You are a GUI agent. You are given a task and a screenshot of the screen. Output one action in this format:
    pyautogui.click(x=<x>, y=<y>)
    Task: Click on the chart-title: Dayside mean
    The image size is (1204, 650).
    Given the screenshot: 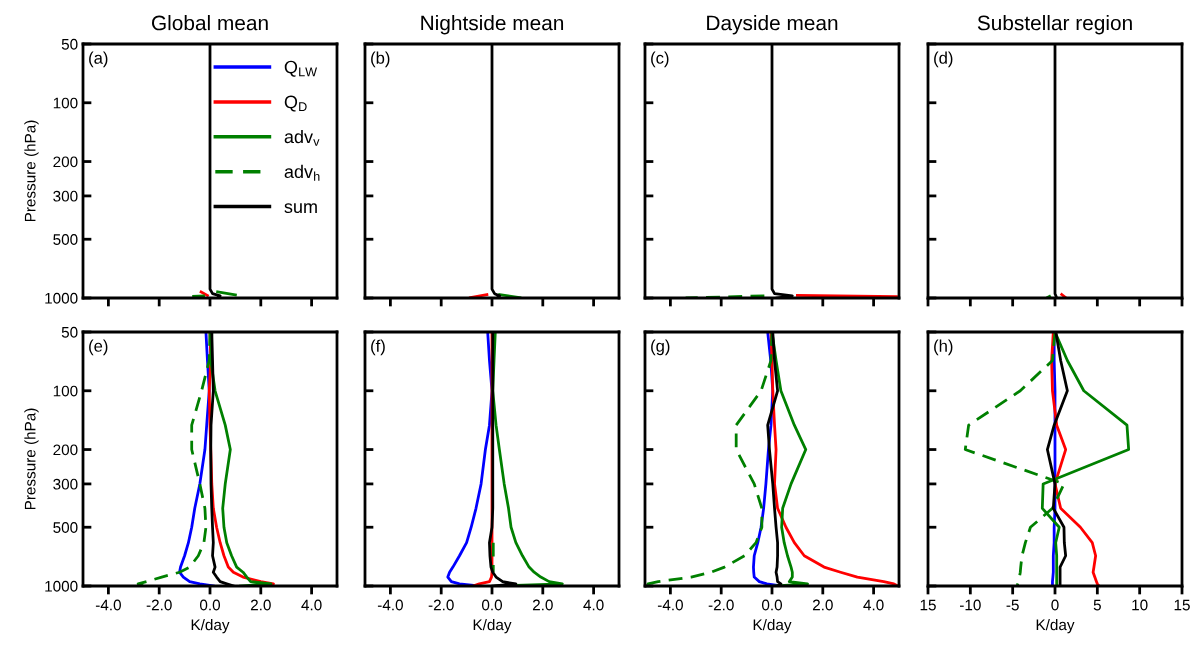 What is the action you would take?
    pyautogui.click(x=772, y=25)
    